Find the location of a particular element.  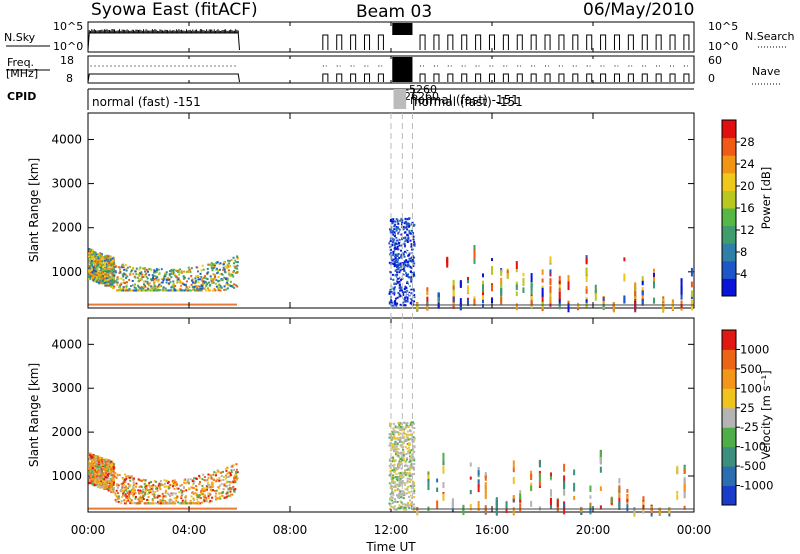

colorbar-tick-label: 100 is located at coordinates (751, 388).